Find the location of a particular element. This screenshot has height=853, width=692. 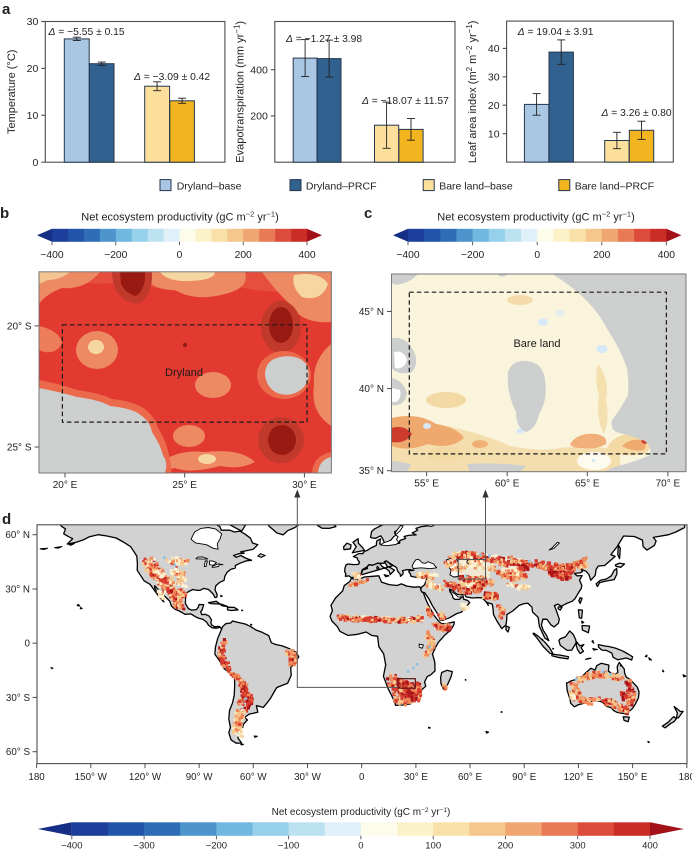

svg-text: a is located at coordinates (6, 9).